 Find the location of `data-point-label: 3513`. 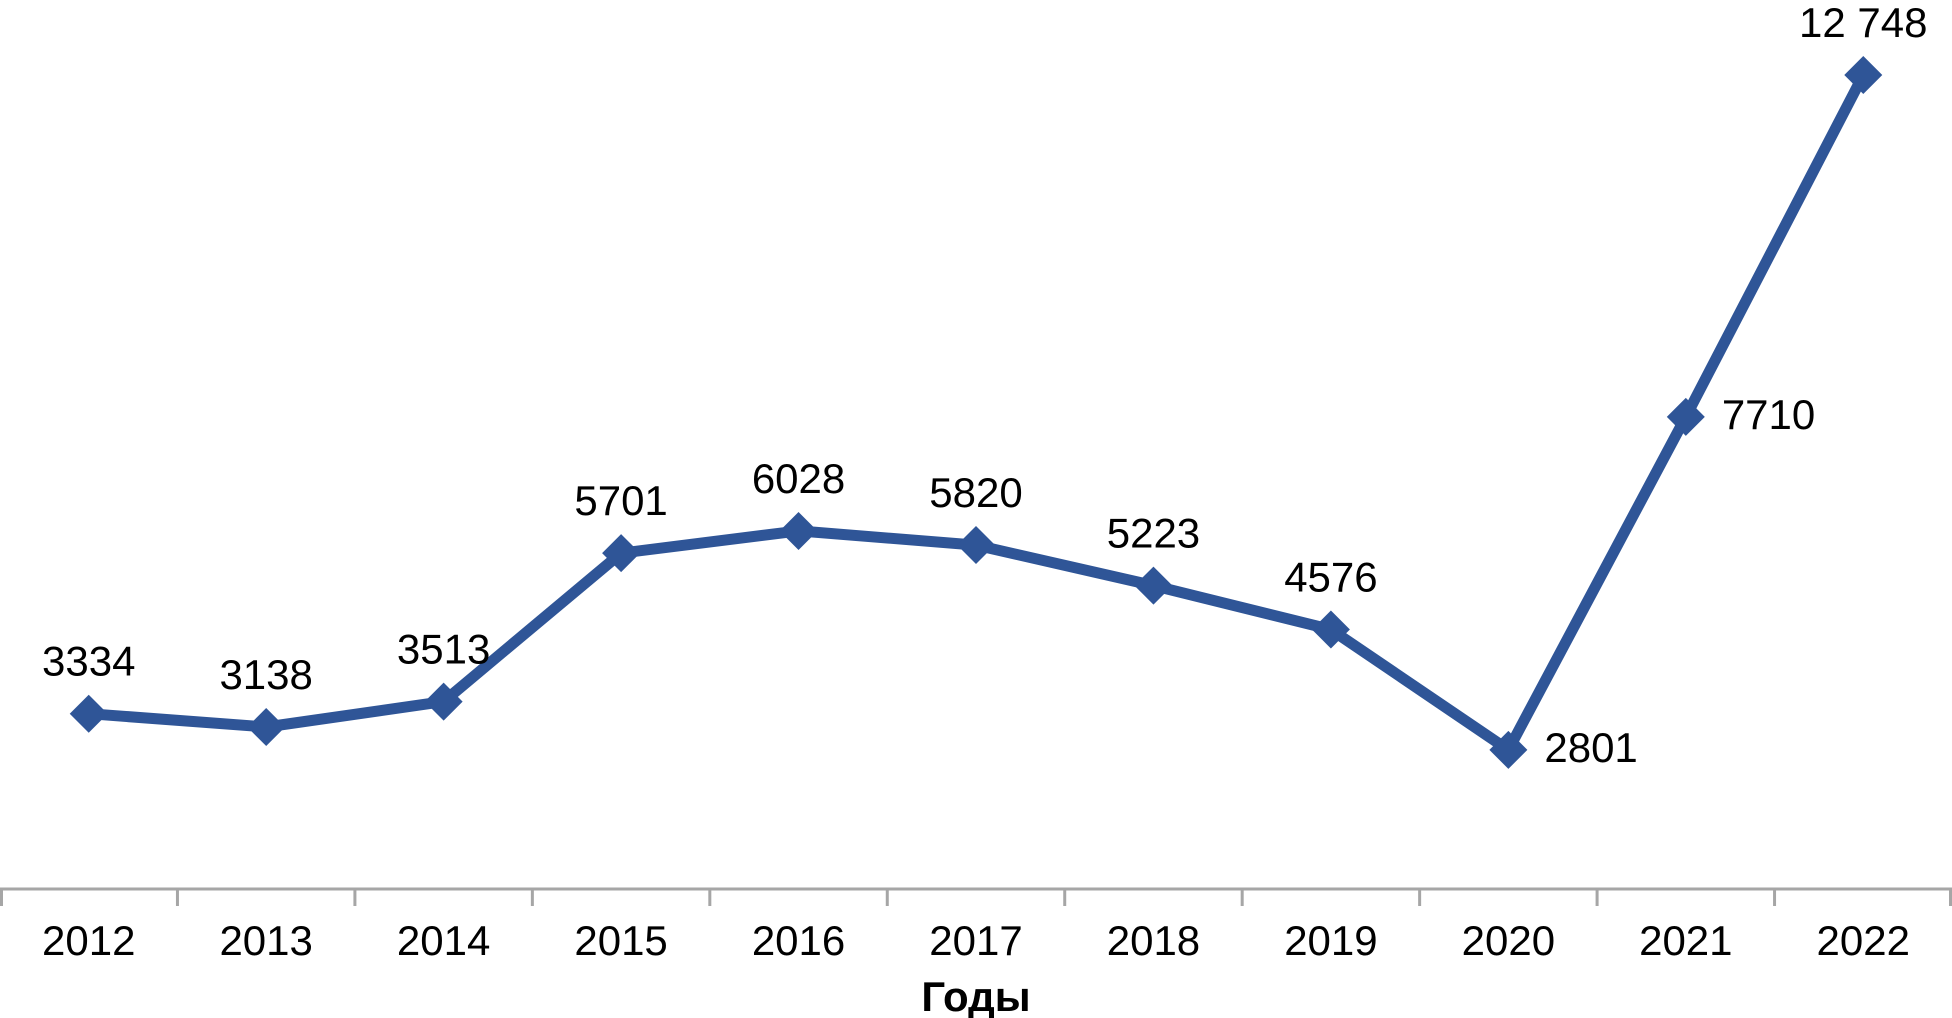

data-point-label: 3513 is located at coordinates (443, 649).